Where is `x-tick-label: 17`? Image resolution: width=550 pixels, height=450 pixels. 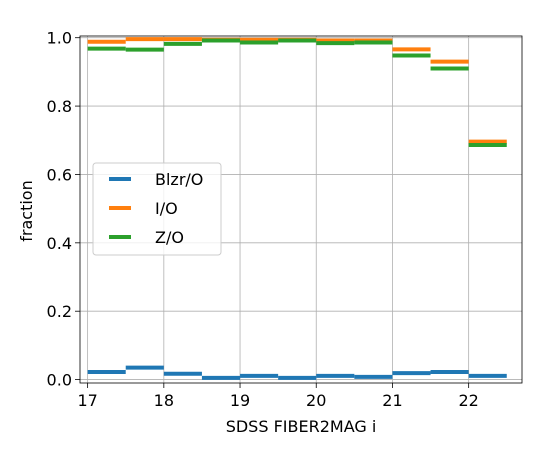 x-tick-label: 17 is located at coordinates (87, 400).